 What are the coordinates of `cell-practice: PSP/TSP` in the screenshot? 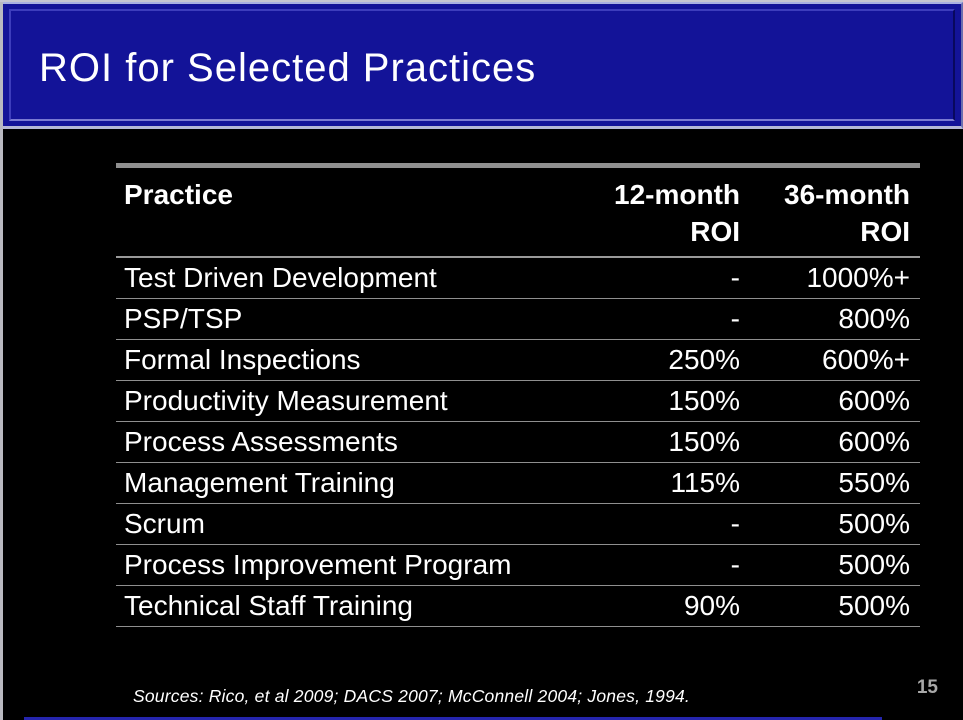 It's located at (183, 318).